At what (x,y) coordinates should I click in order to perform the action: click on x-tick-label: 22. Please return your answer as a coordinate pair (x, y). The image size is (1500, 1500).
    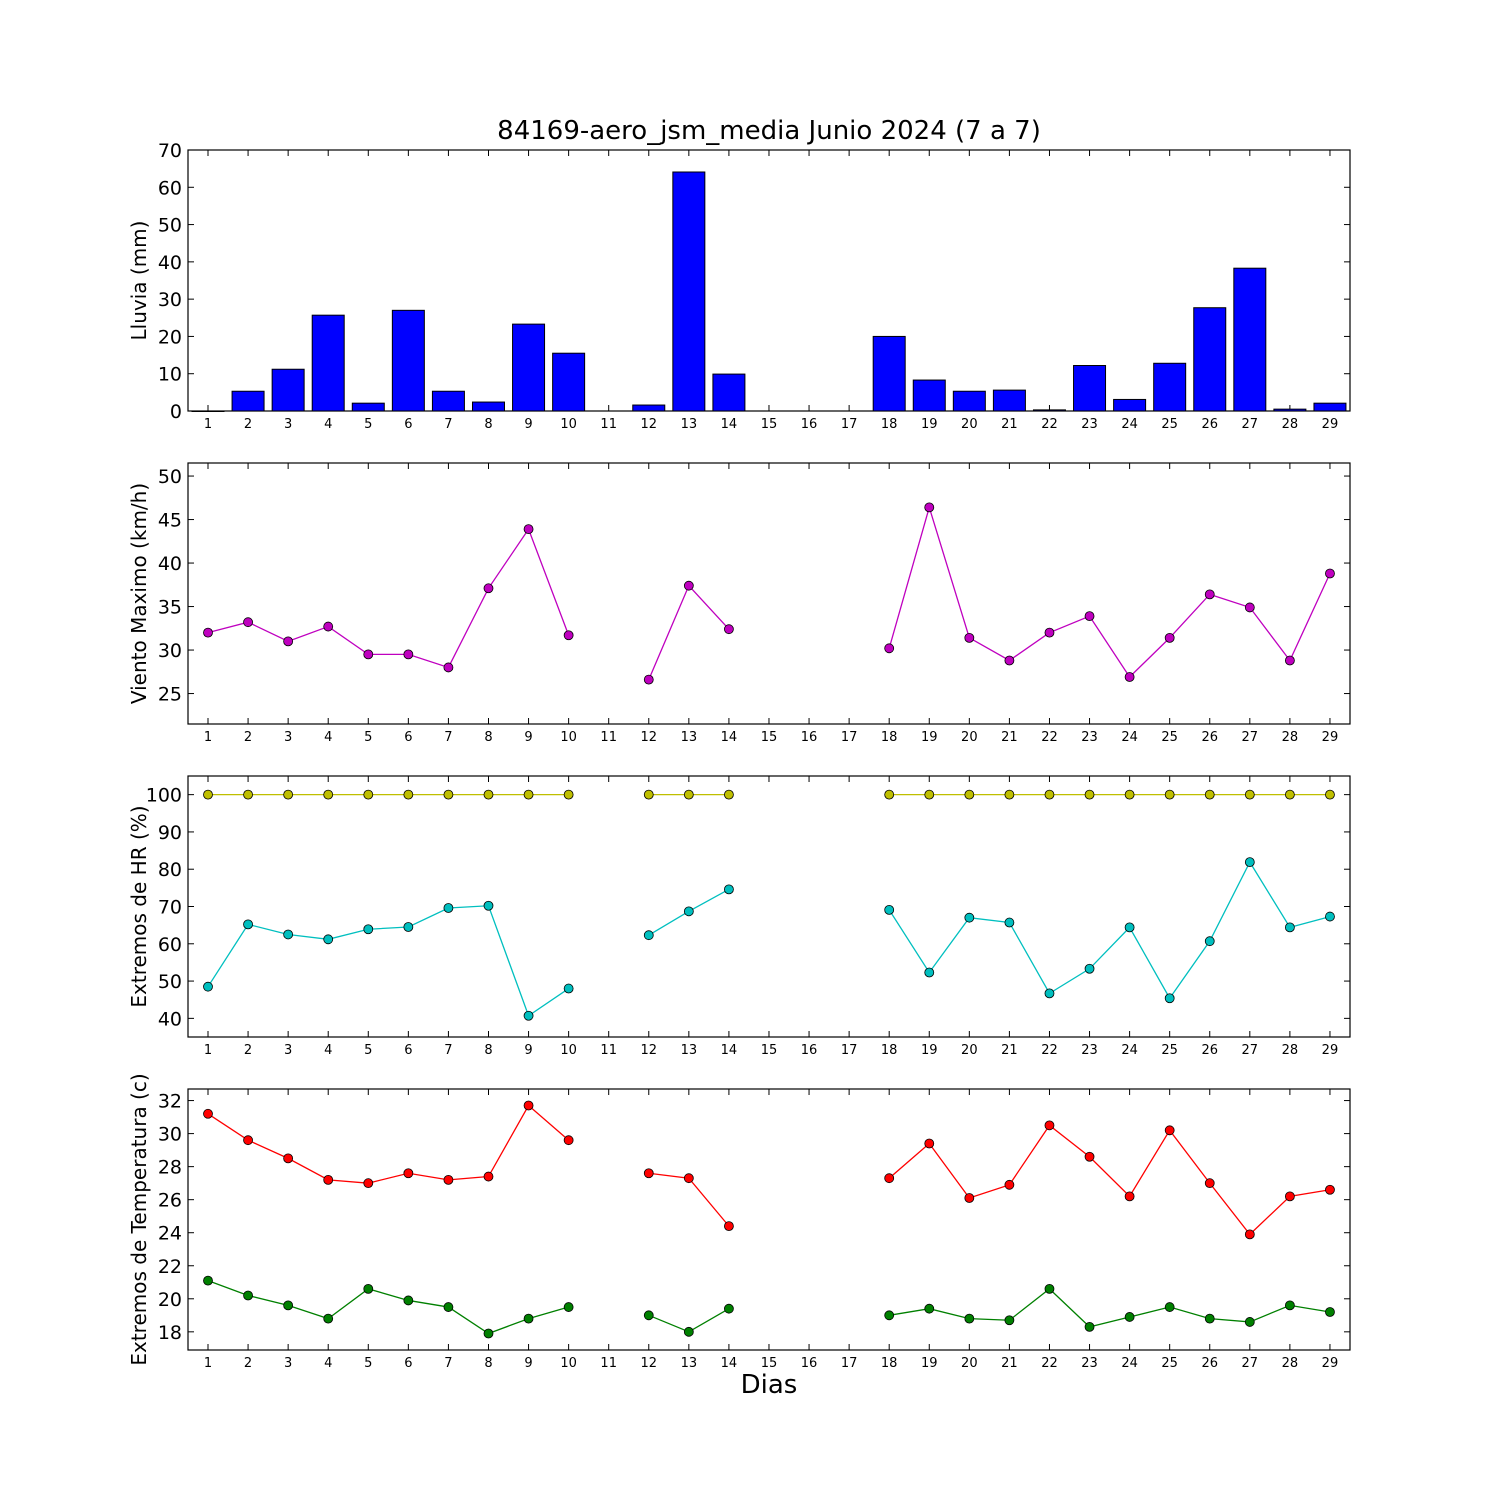
    Looking at the image, I should click on (1049, 1363).